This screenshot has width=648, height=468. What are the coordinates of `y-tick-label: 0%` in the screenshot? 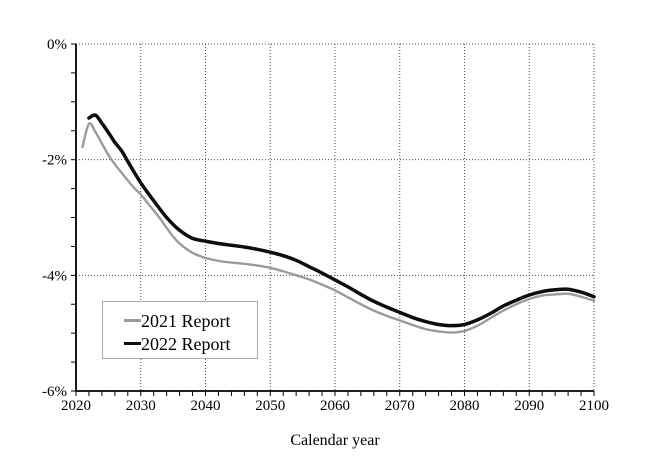 It's located at (57, 45).